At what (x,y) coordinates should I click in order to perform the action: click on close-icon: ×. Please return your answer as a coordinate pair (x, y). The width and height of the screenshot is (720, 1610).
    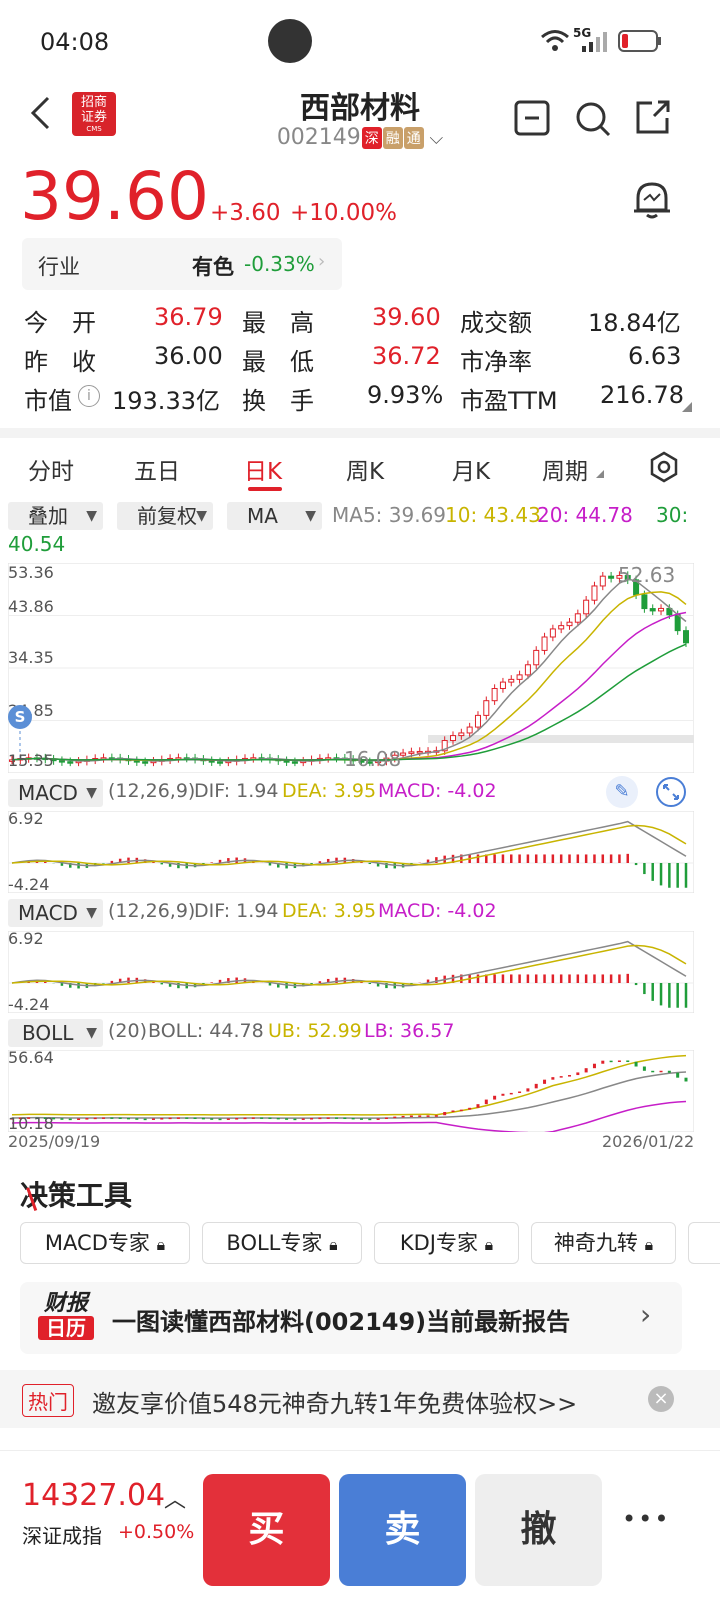
    Looking at the image, I should click on (661, 1399).